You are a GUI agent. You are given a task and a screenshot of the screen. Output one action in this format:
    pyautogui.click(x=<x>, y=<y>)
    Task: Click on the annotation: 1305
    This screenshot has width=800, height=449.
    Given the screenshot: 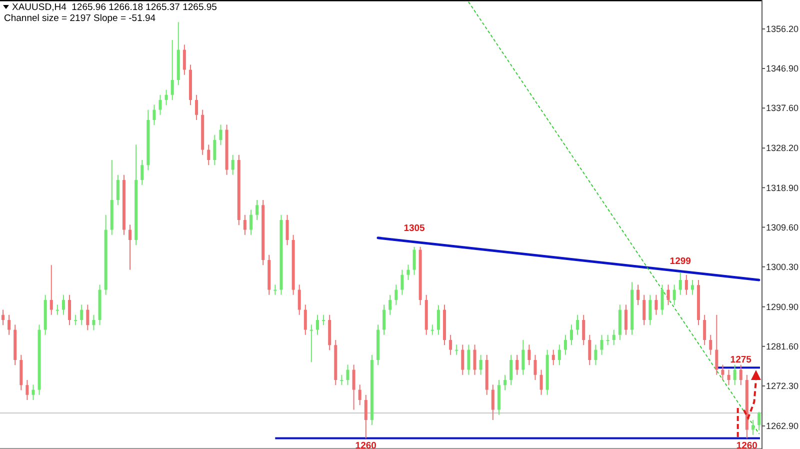 What is the action you would take?
    pyautogui.click(x=415, y=228)
    